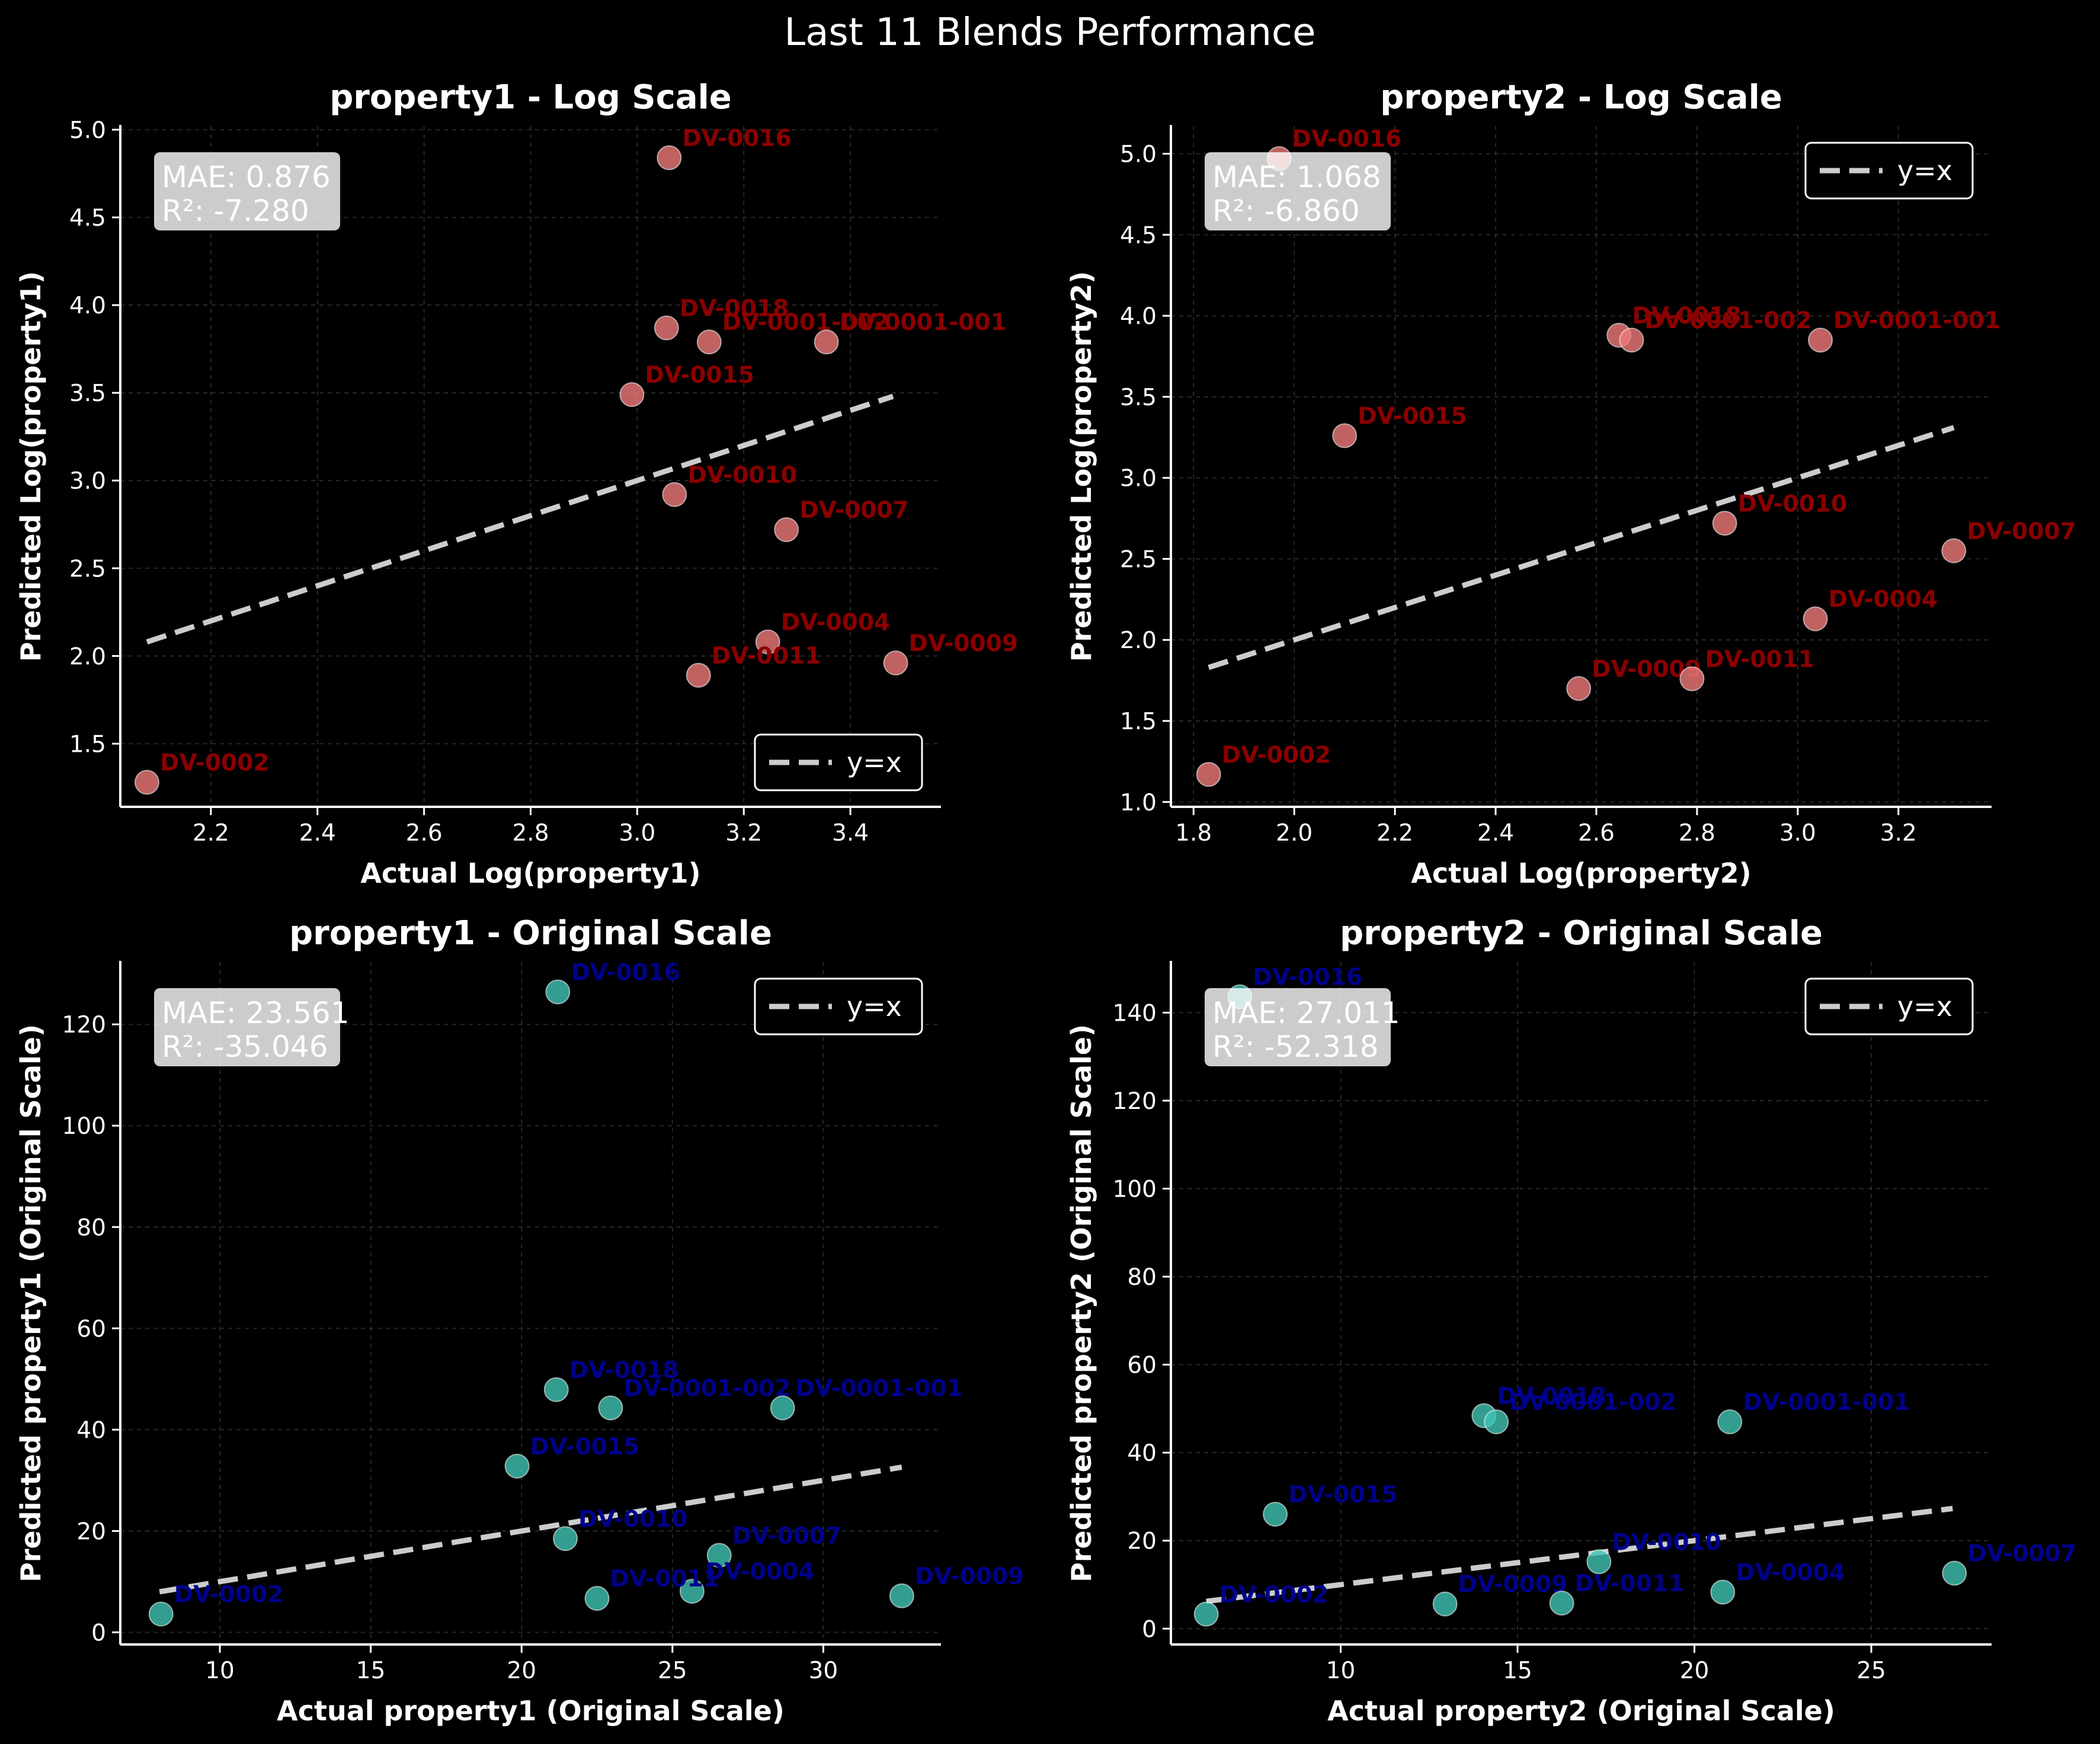 The width and height of the screenshot is (2100, 1744). What do you see at coordinates (246, 177) in the screenshot?
I see `mae-value: MAE: 0.876` at bounding box center [246, 177].